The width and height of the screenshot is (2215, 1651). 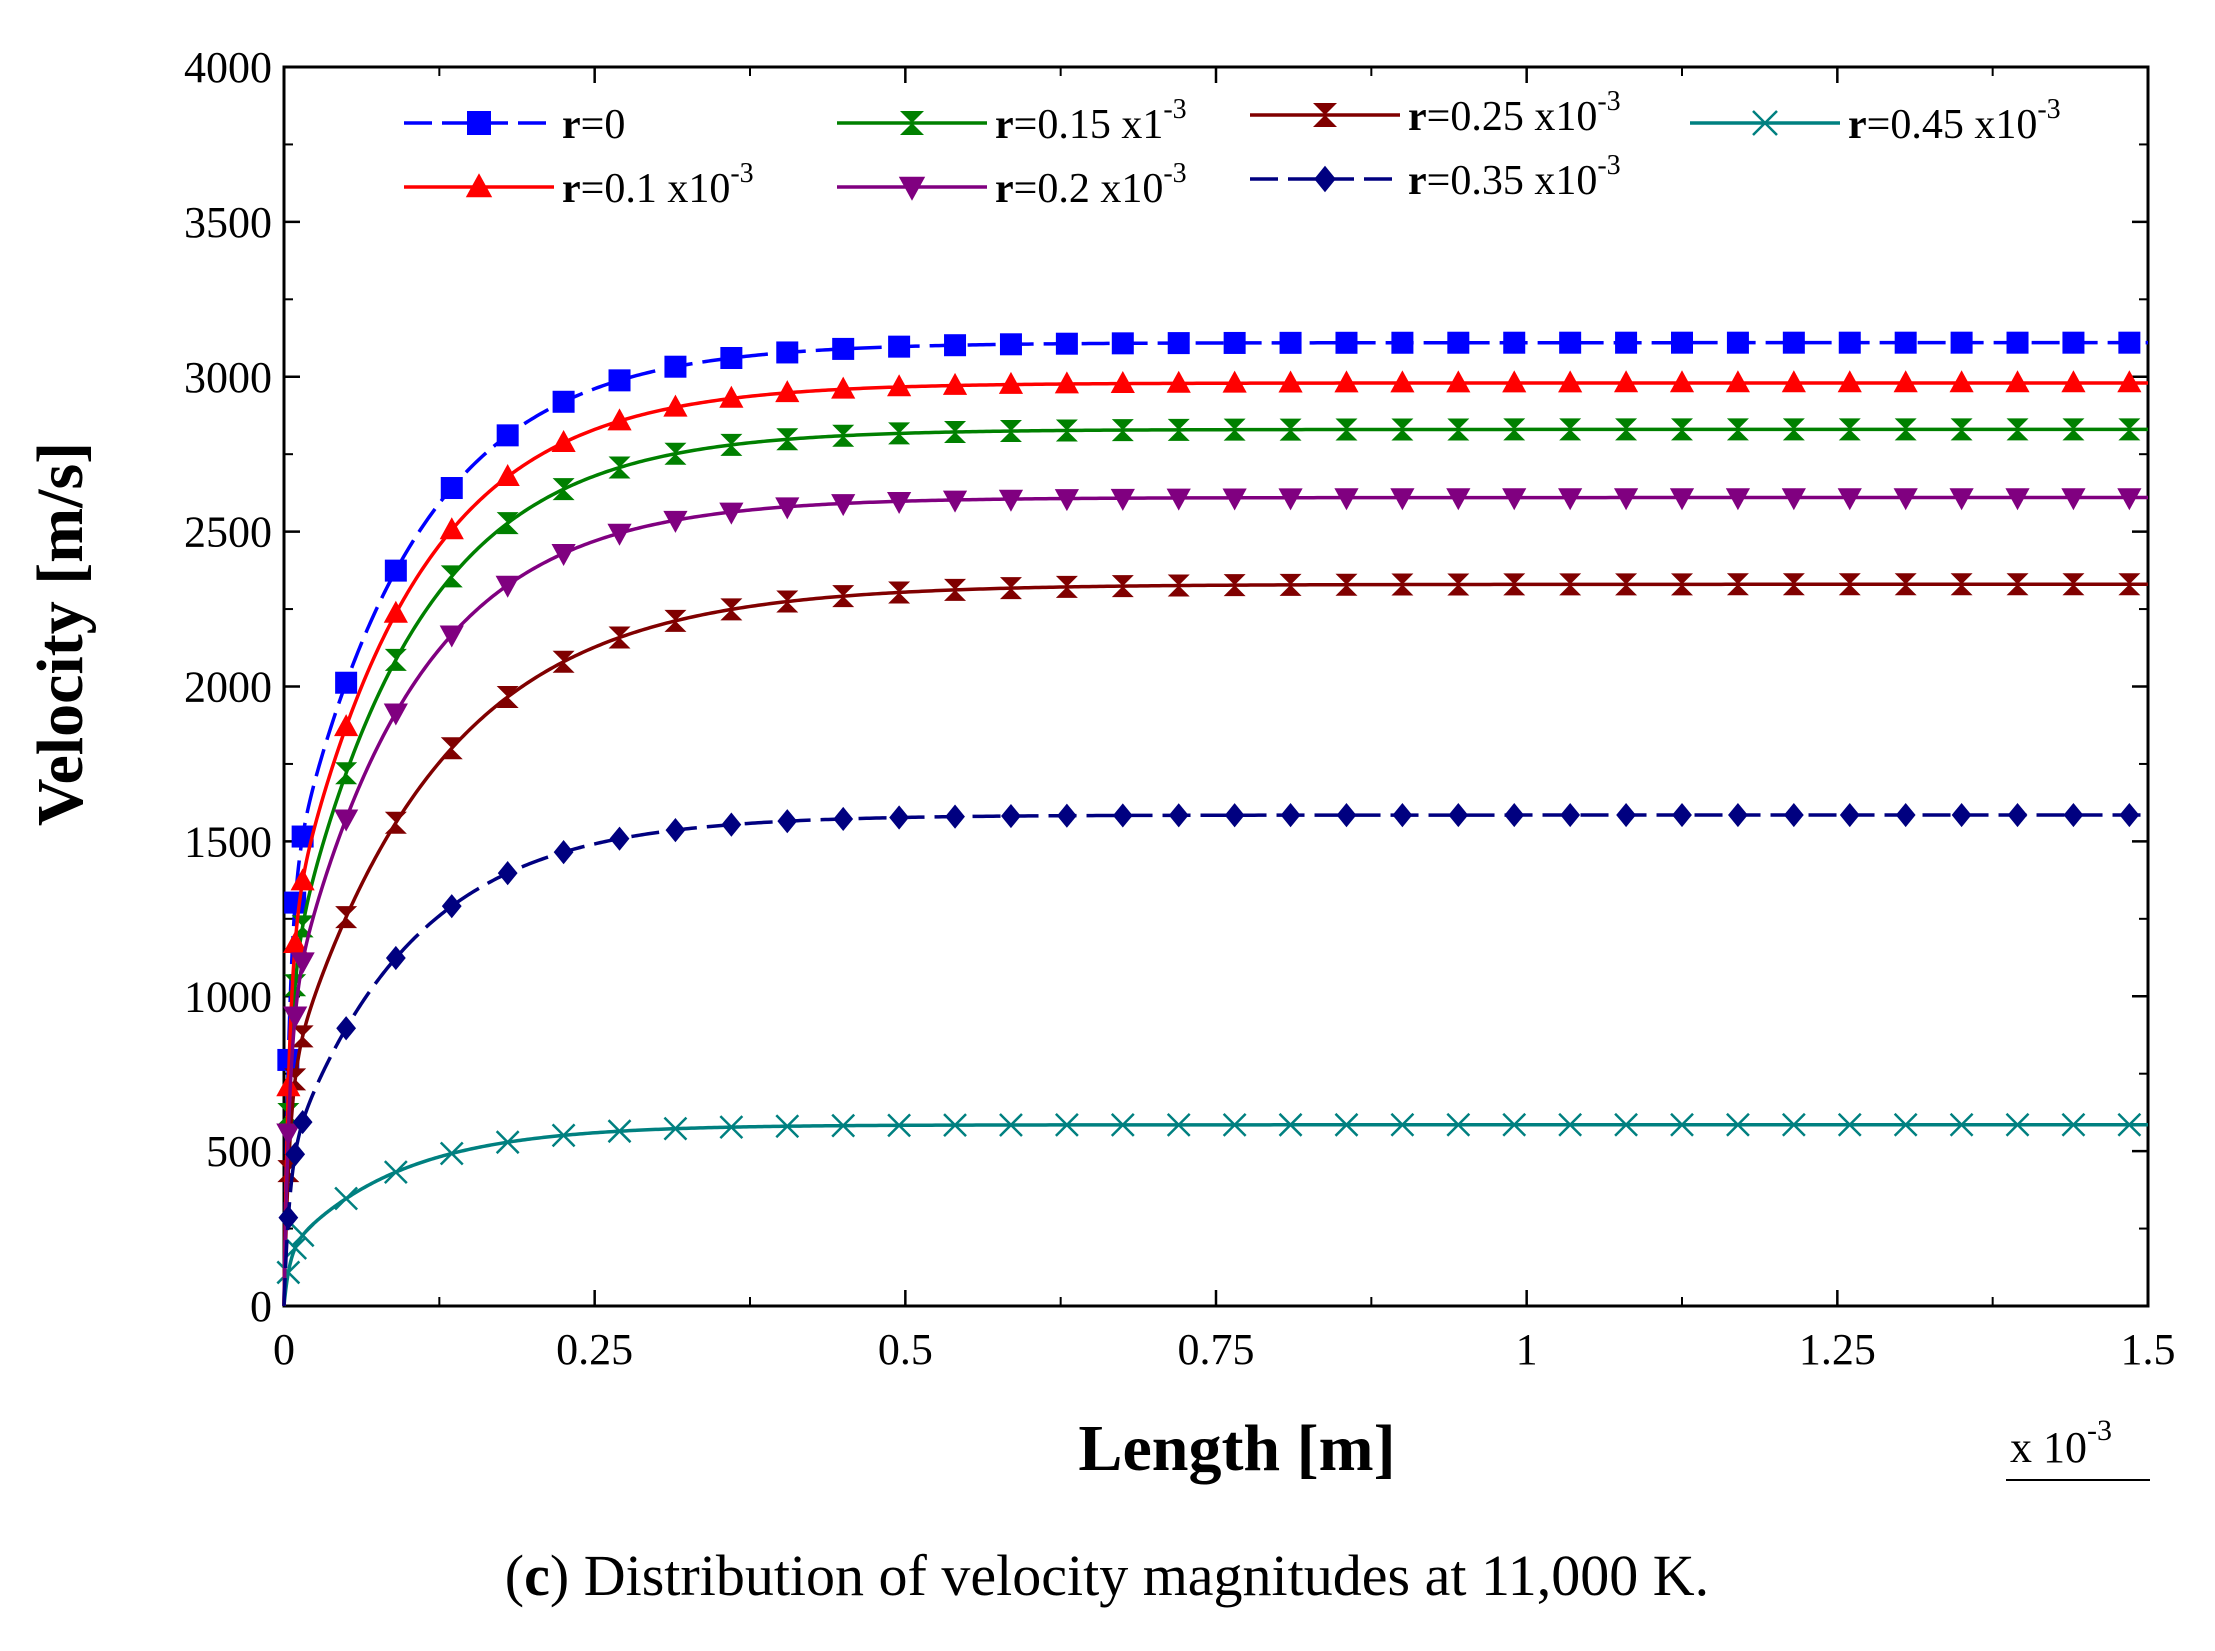 What do you see at coordinates (1091, 185) in the screenshot?
I see `legend-label: r=0.2 x10-3` at bounding box center [1091, 185].